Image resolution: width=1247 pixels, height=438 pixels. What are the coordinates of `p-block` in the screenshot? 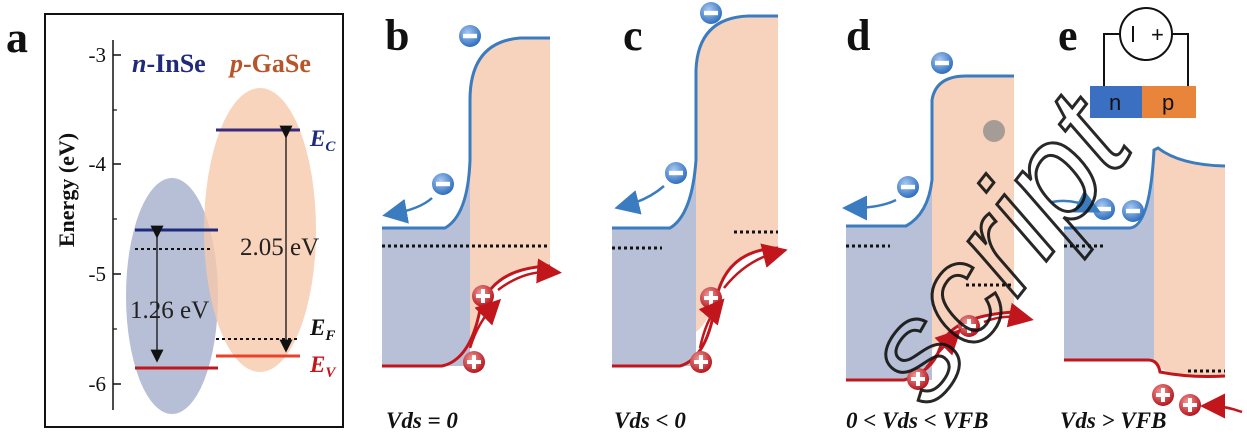 It's located at (1169, 102).